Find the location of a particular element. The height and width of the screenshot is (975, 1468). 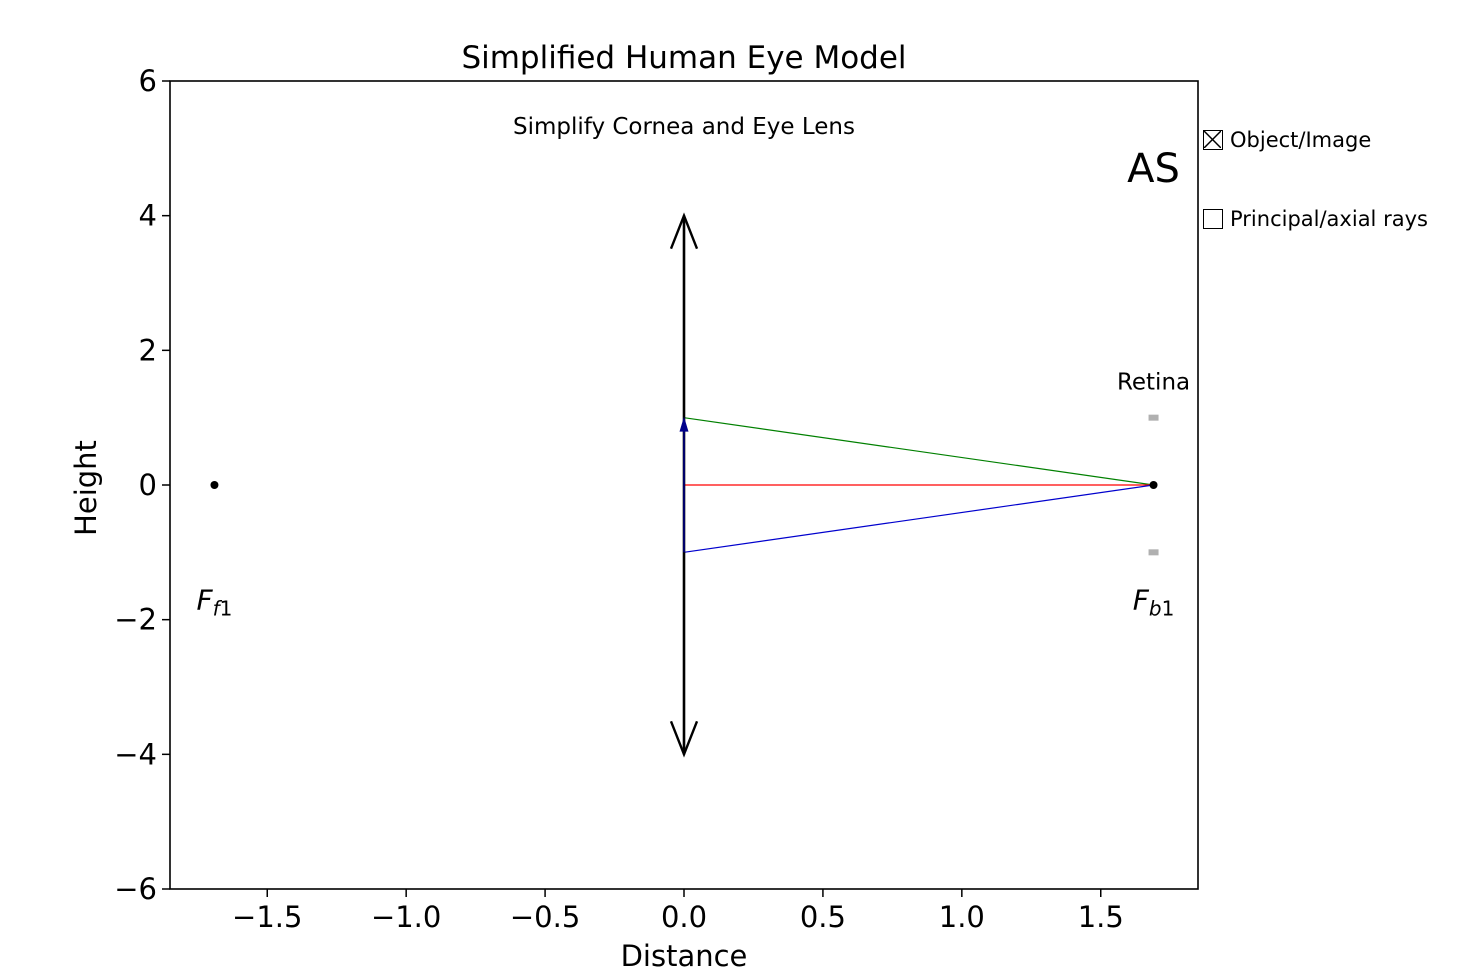

lens-arrowhead-top is located at coordinates (684, 231).